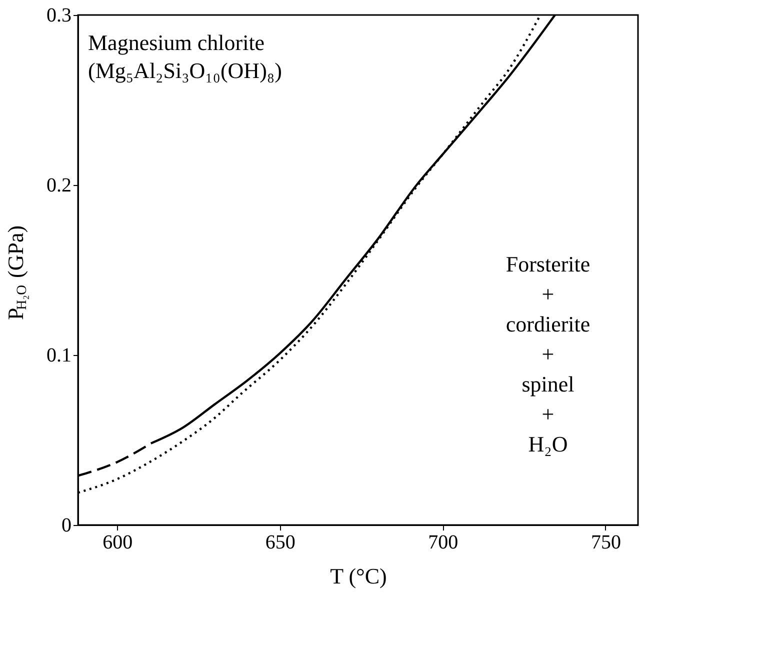 Image resolution: width=784 pixels, height=655 pixels. Describe the element at coordinates (117, 543) in the screenshot. I see `x-tick-label: 600` at that location.